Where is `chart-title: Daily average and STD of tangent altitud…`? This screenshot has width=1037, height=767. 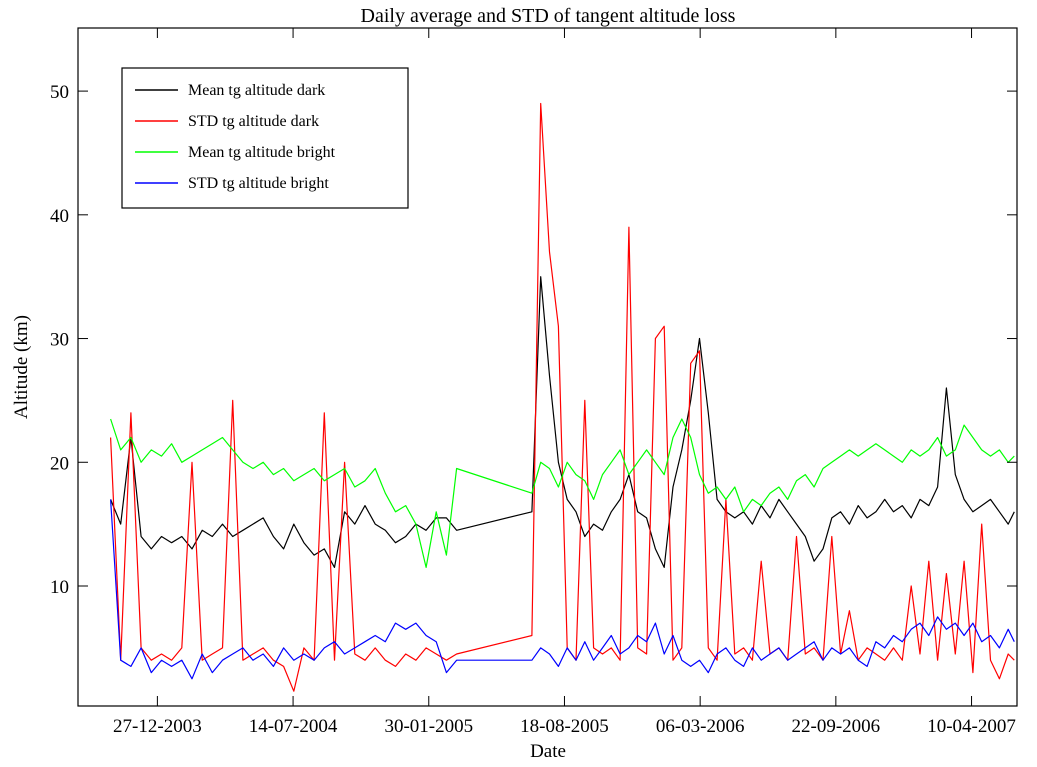 chart-title: Daily average and STD of tangent altitud… is located at coordinates (548, 16).